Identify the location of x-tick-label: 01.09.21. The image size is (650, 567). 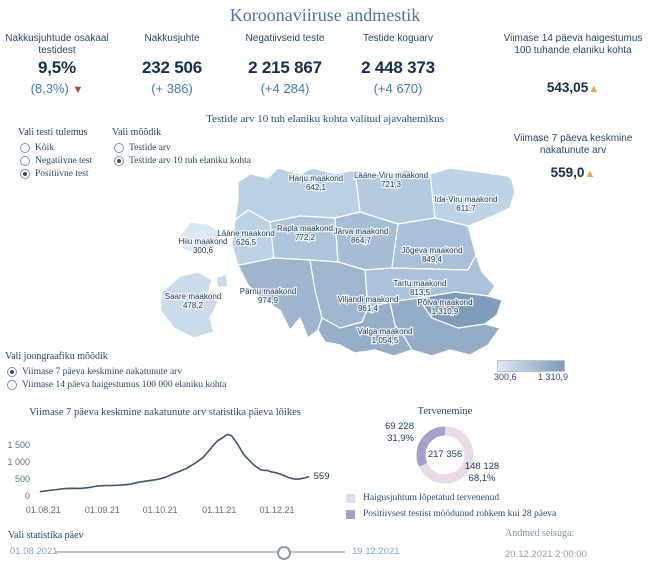
(102, 510).